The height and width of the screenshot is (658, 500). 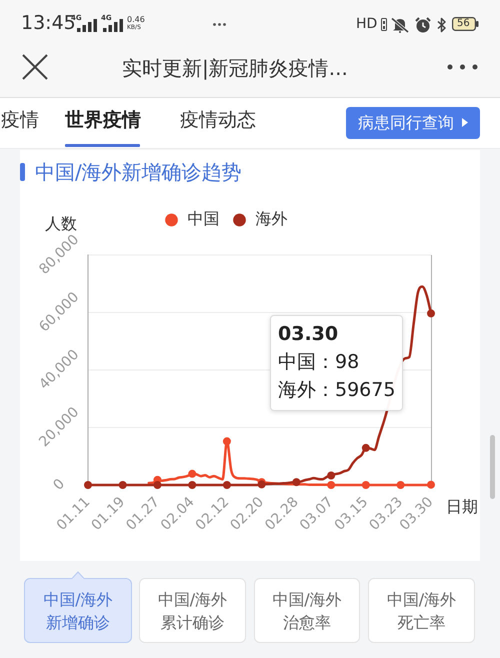 I want to click on tab-button: 中国/海外累计确诊, so click(x=192, y=610).